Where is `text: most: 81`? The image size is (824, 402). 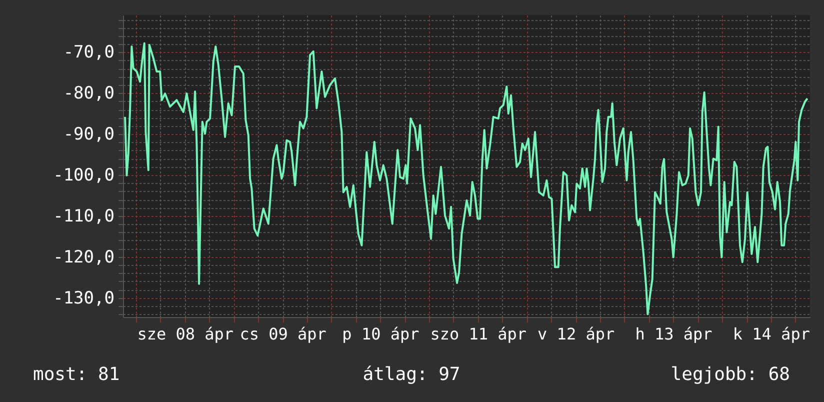 text: most: 81 is located at coordinates (76, 374).